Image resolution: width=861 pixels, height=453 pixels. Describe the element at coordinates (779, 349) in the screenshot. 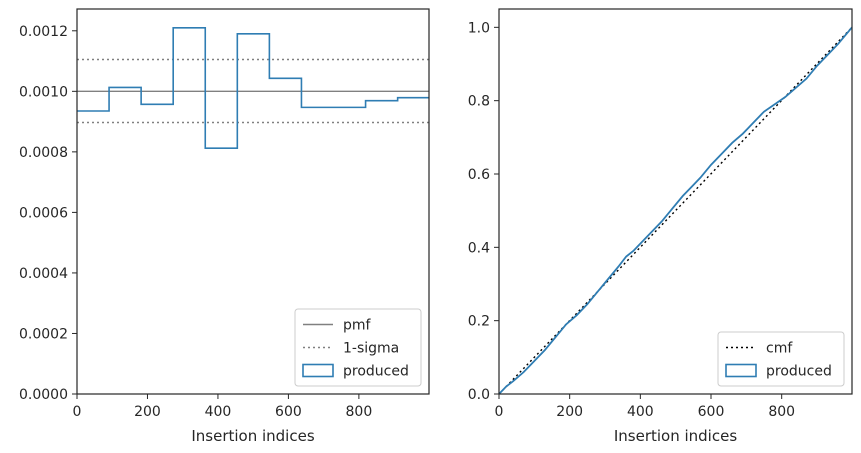

I see `legend-label-cmf: cmf` at that location.